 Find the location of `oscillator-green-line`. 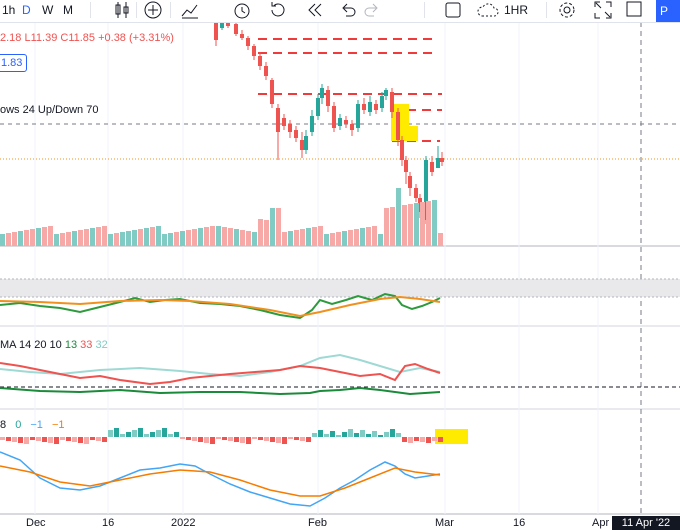

oscillator-green-line is located at coordinates (220, 306).